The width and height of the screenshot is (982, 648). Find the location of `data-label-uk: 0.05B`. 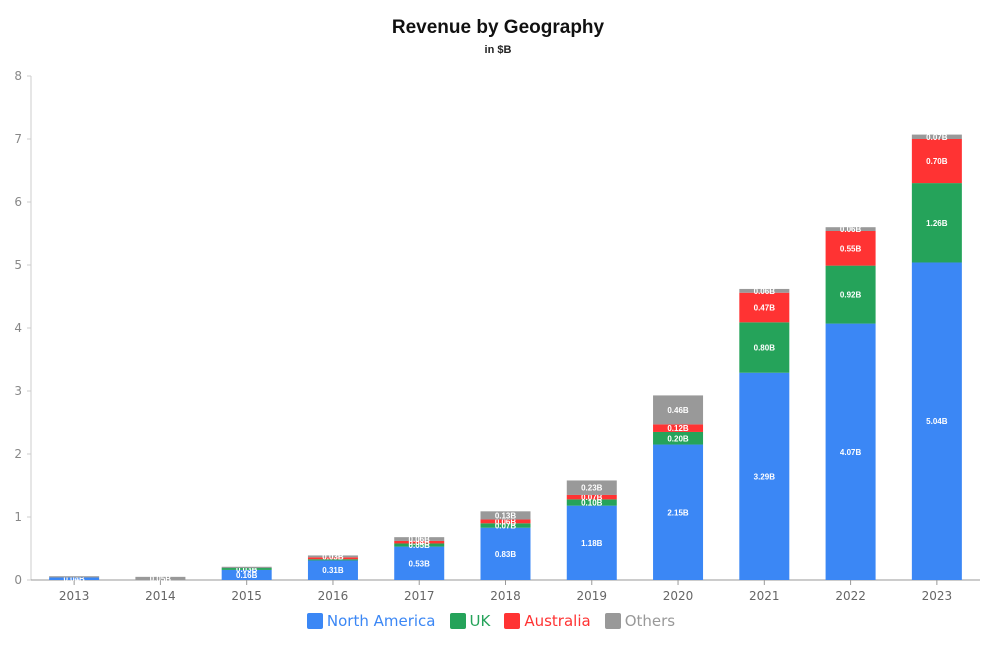

data-label-uk: 0.05B is located at coordinates (420, 545).